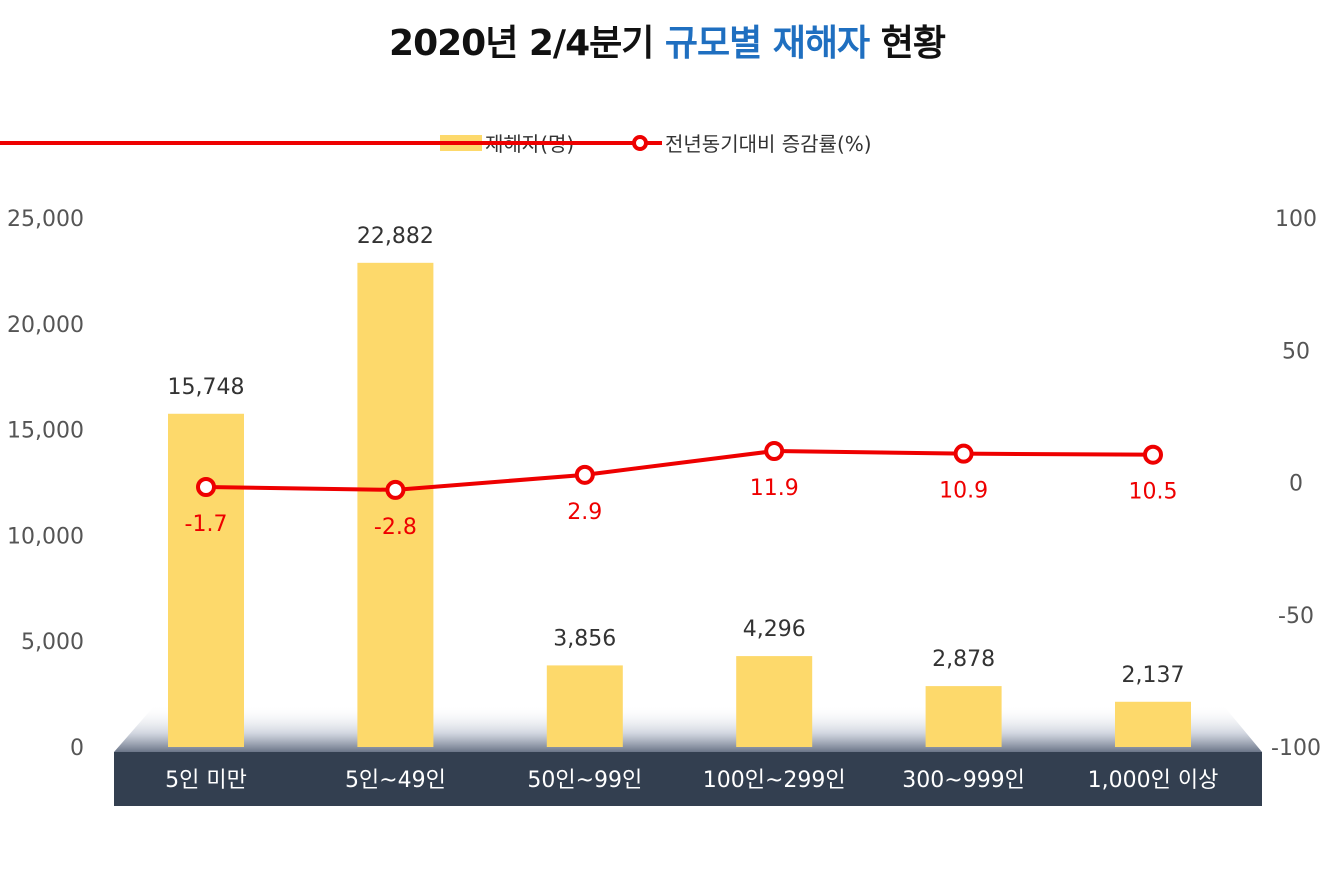 The height and width of the screenshot is (893, 1334). Describe the element at coordinates (584, 638) in the screenshot. I see `bar-value-label: 3,856` at that location.